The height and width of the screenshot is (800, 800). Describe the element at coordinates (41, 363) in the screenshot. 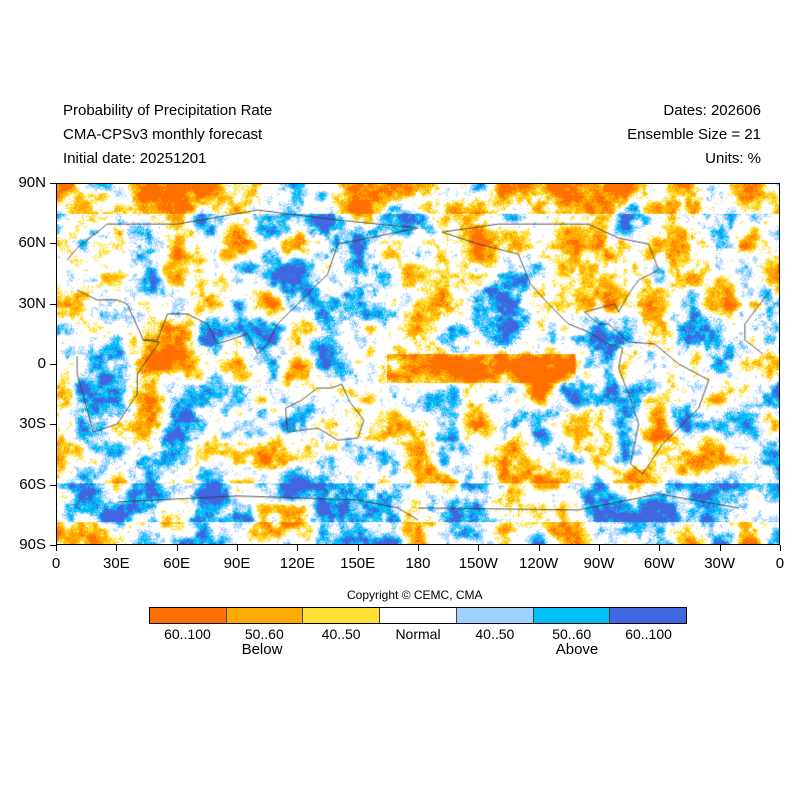

I see `lat-label: 0` at that location.